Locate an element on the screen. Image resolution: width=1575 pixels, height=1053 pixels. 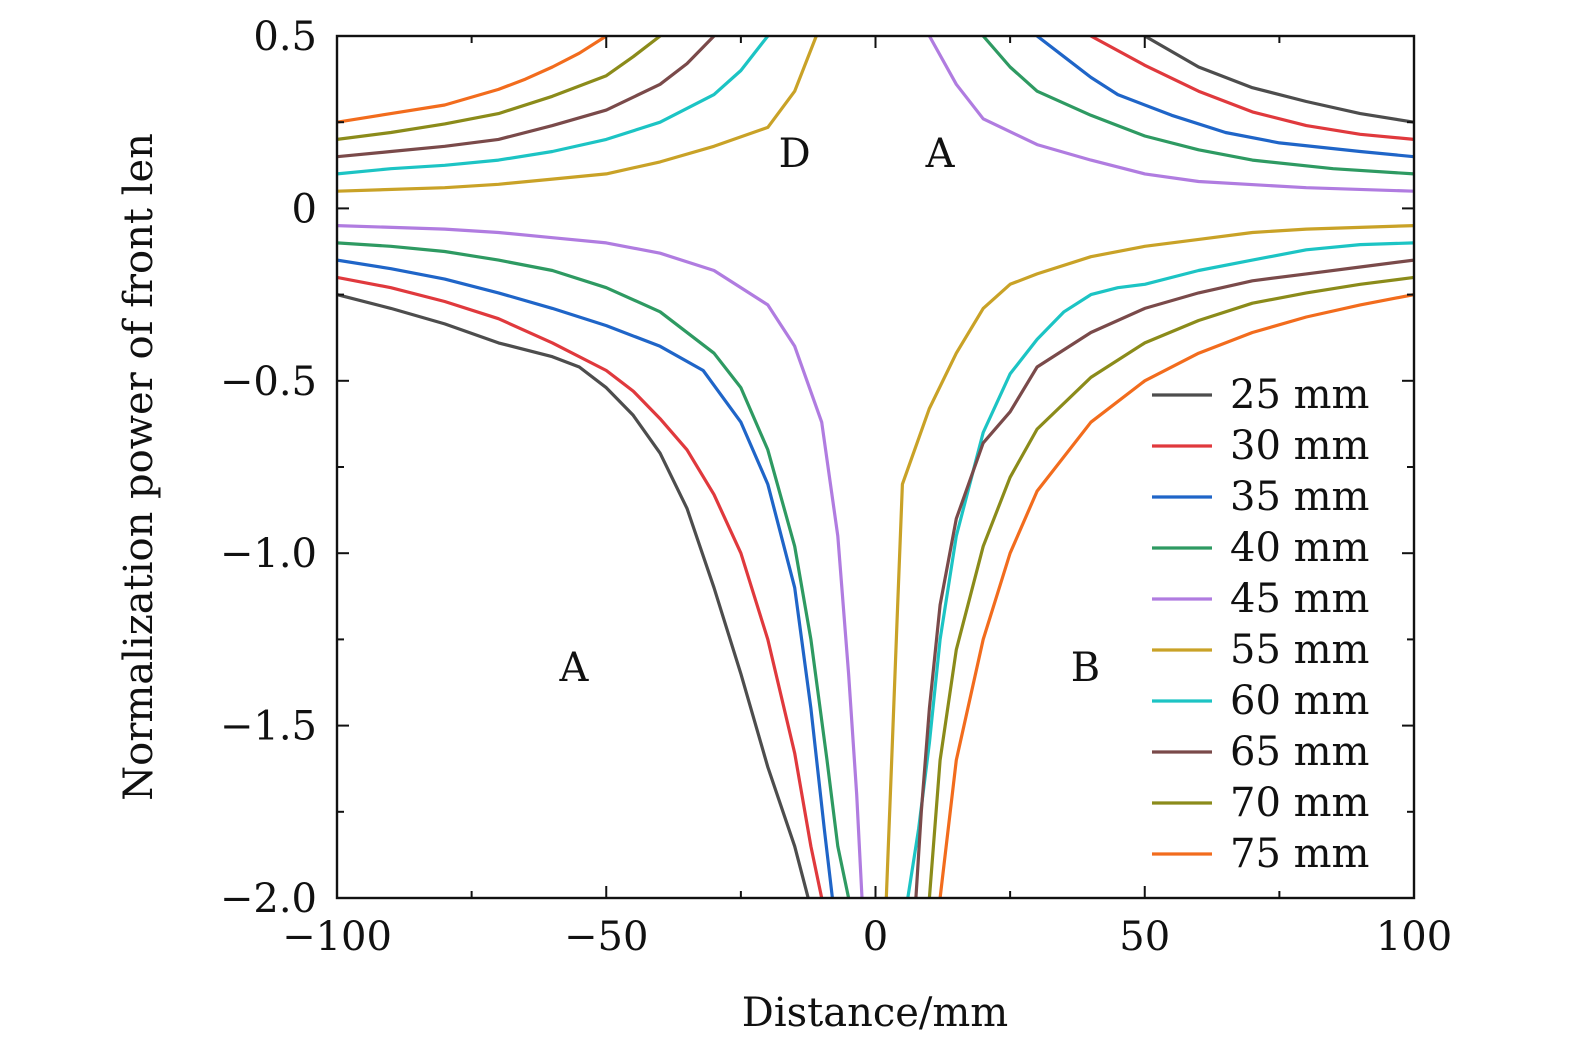
legend-label: 25 mm is located at coordinates (1299, 395).